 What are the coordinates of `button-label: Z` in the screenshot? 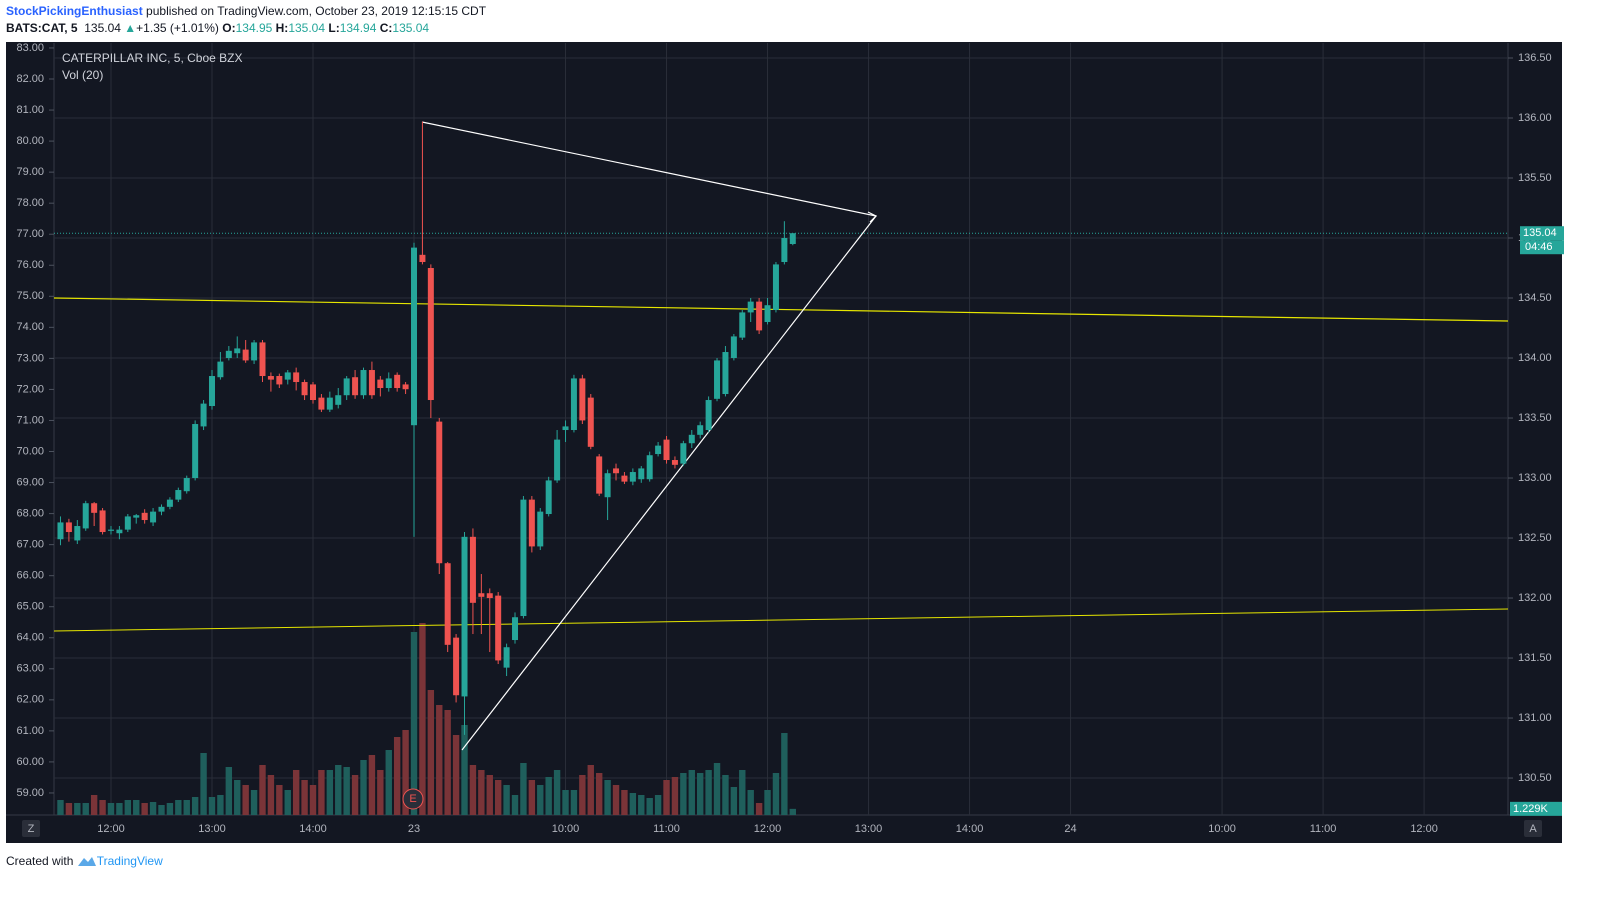 It's located at (31, 829).